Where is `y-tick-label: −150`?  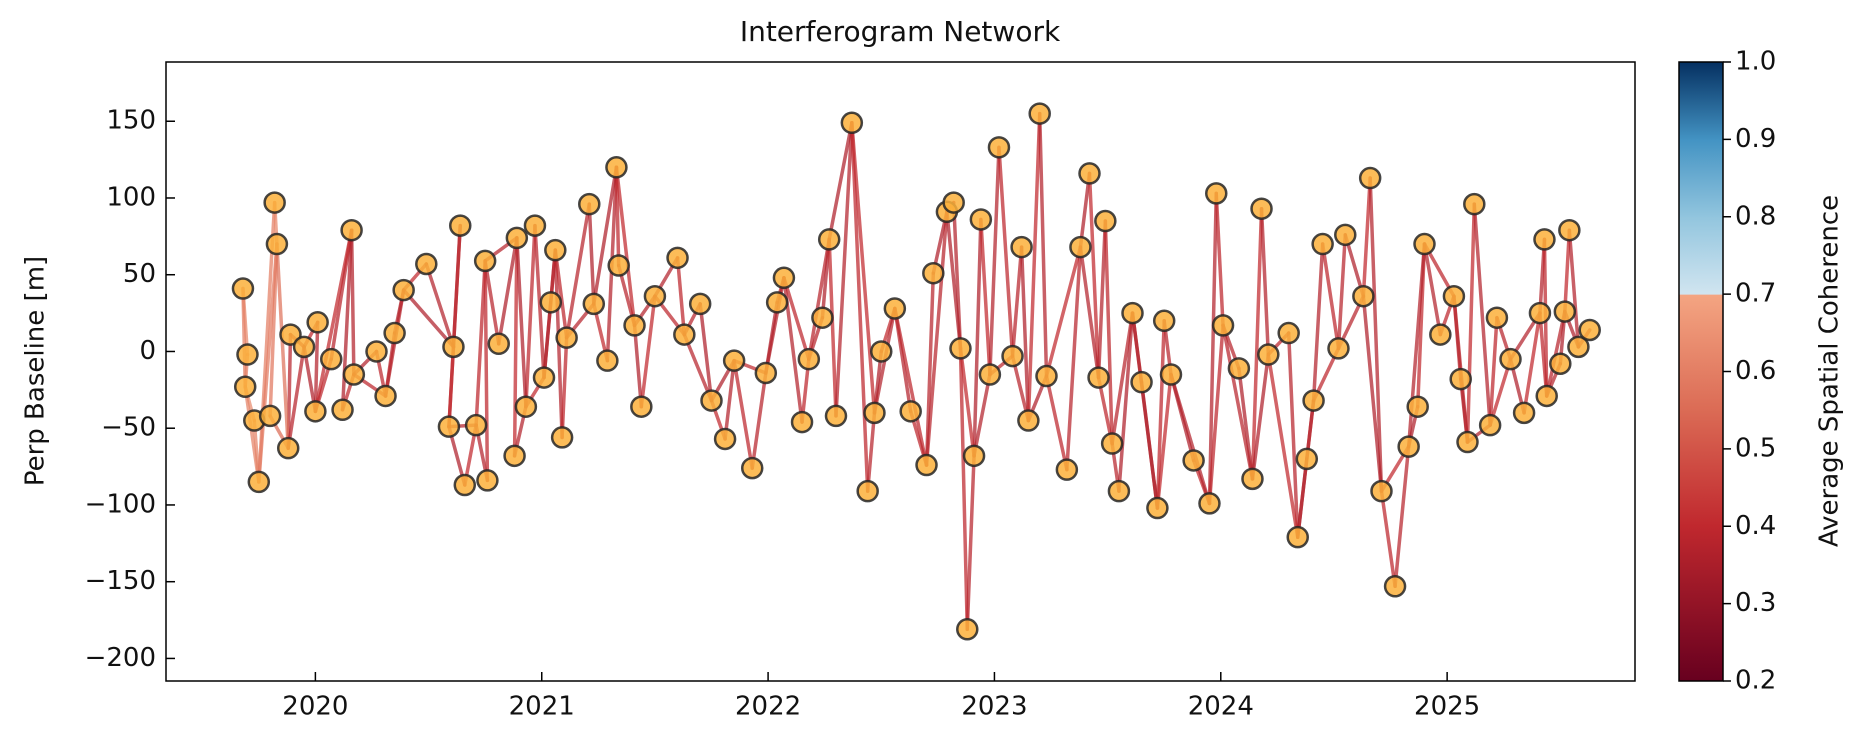 y-tick-label: −150 is located at coordinates (120, 581).